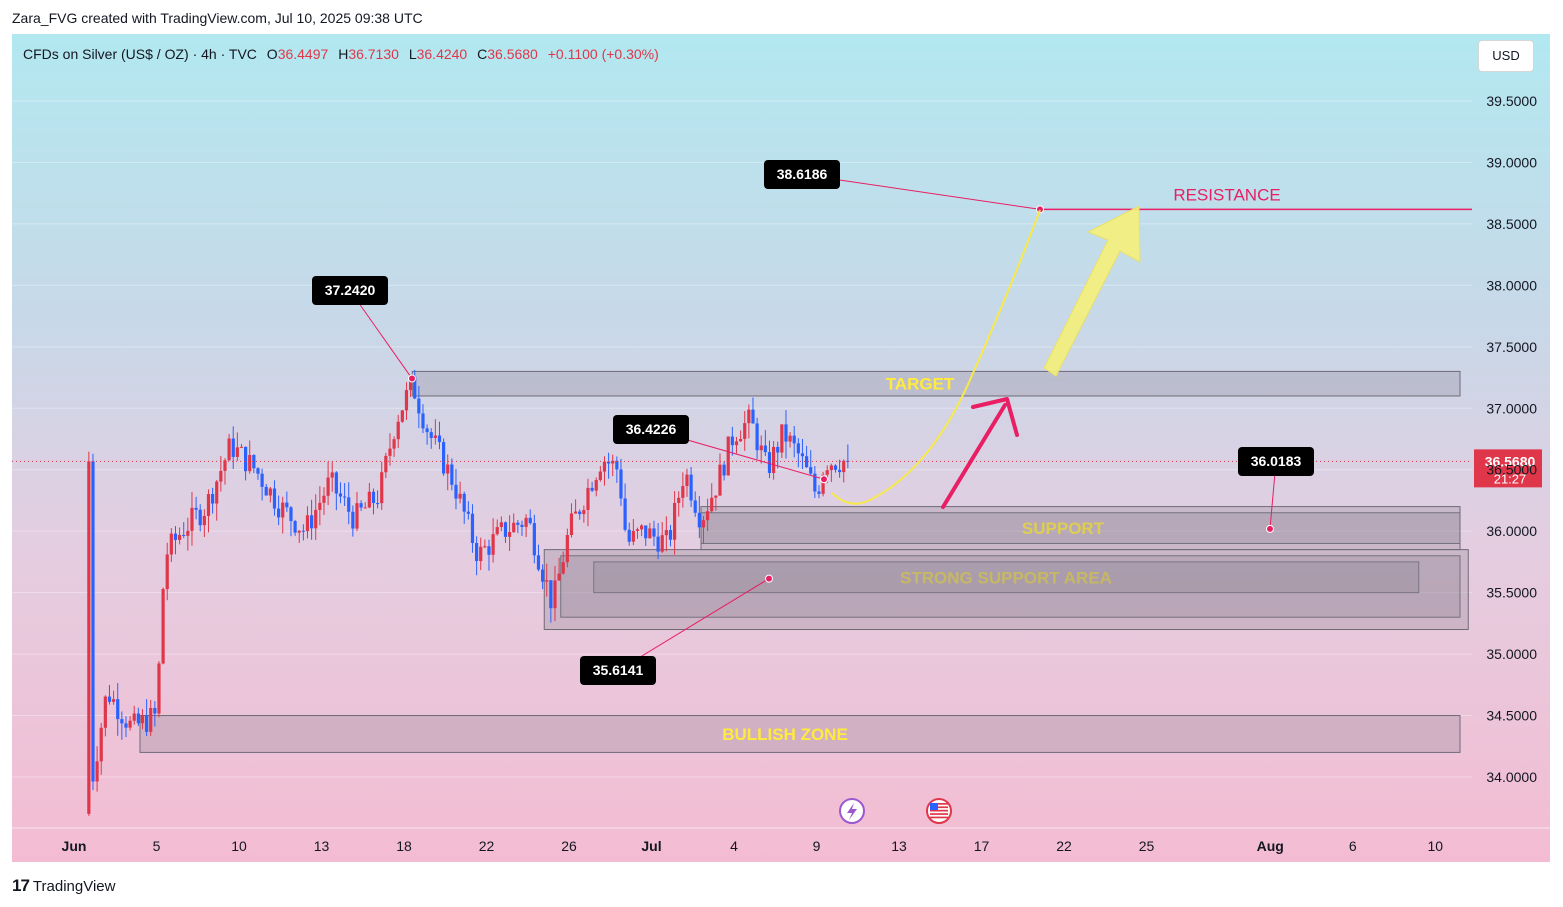 This screenshot has width=1563, height=907. I want to click on zone-label: SUPPORT, so click(1063, 528).